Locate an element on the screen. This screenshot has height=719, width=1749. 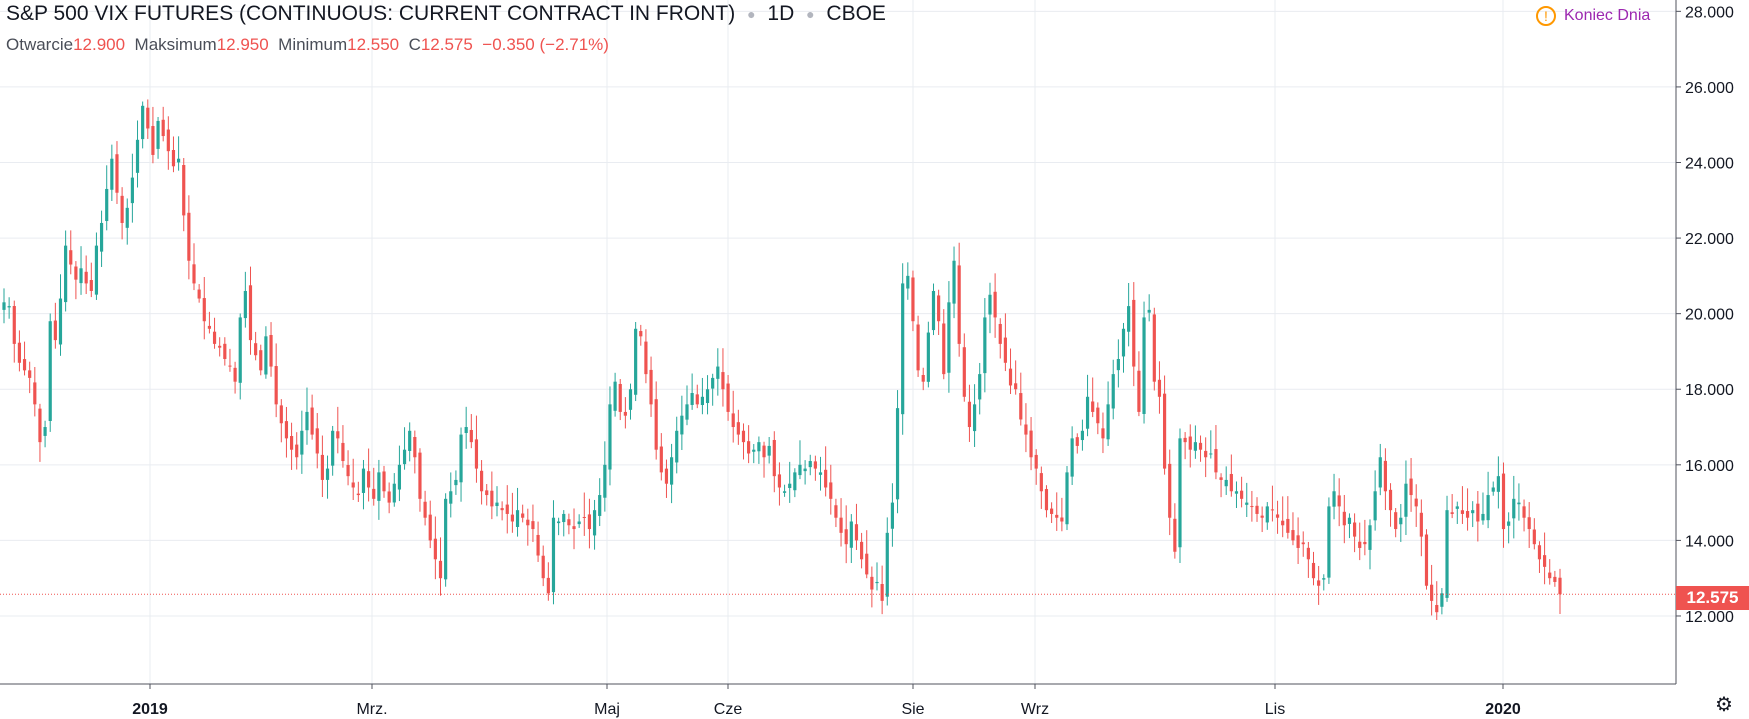
high-value: 12.950 is located at coordinates (242, 44).